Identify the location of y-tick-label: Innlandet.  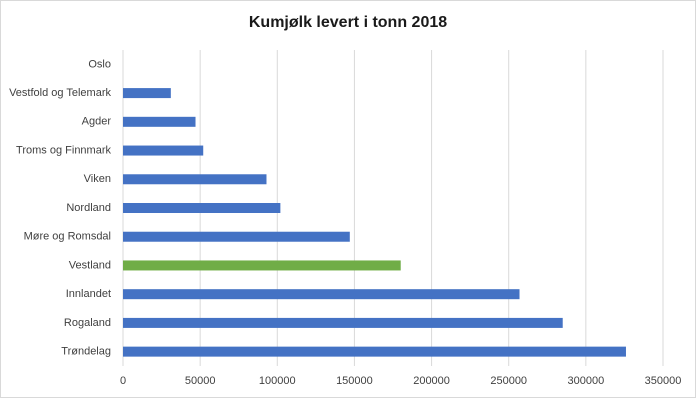
(88, 294).